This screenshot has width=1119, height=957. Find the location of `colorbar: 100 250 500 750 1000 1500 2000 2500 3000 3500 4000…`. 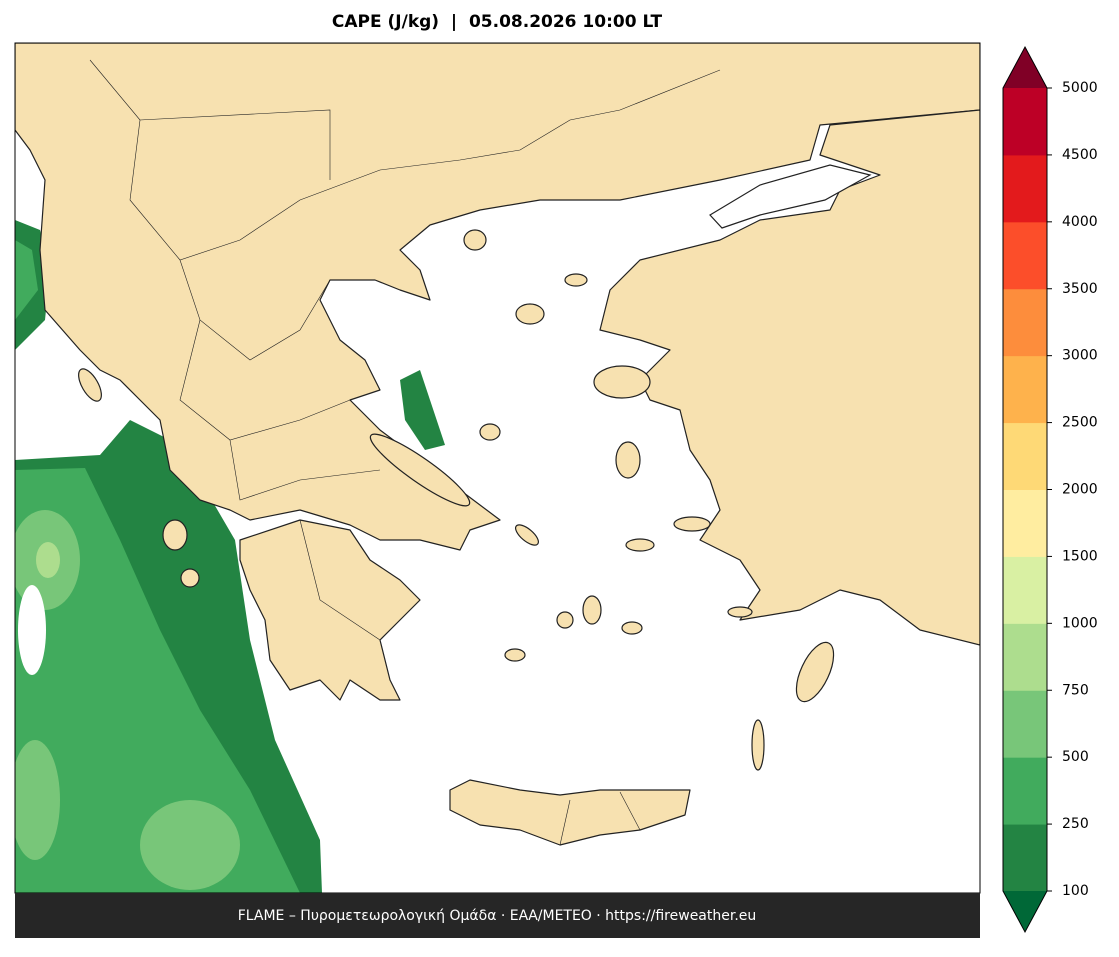

colorbar: 100 250 500 750 1000 1500 2000 2500 3000 3500 4000… is located at coordinates (1050, 489).